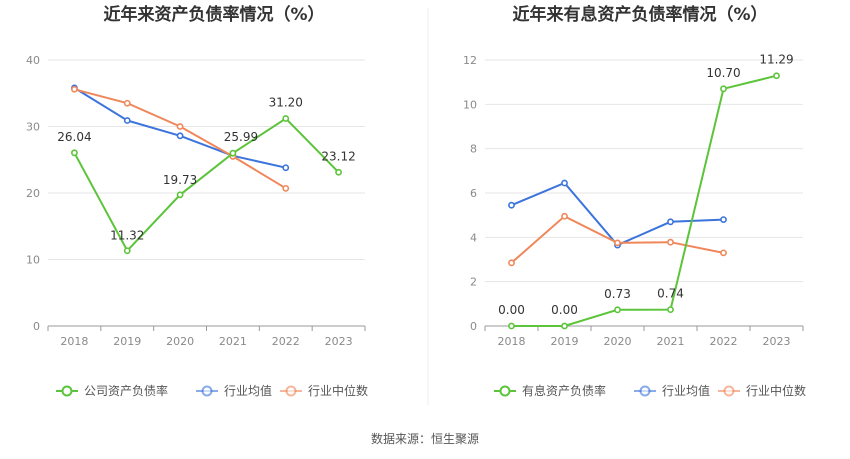 This screenshot has width=850, height=459. I want to click on data-label: 26.04, so click(74, 137).